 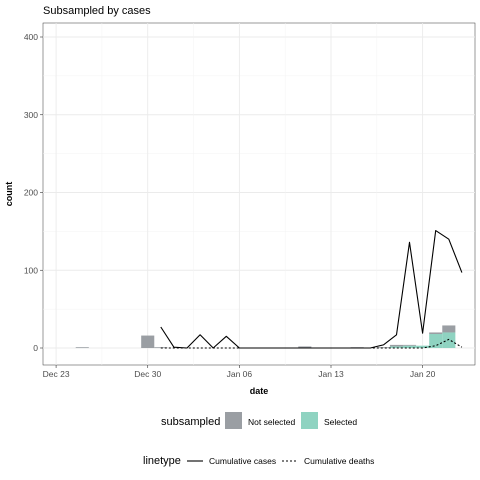 I want to click on y-tick-label: 300, so click(x=31, y=115).